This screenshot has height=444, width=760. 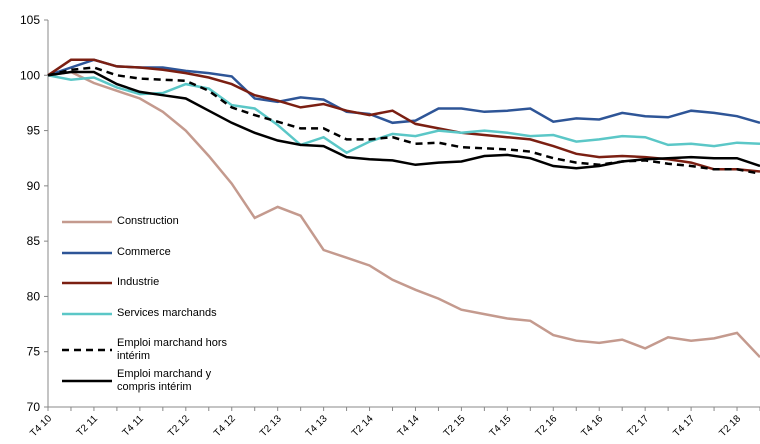 I want to click on y-tick-label: 95, so click(x=34, y=131).